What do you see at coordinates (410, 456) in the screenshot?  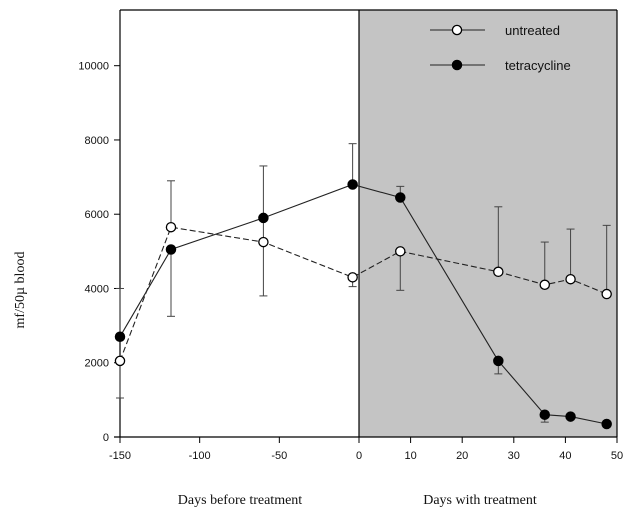 I see `x-after-tick-label: 10` at bounding box center [410, 456].